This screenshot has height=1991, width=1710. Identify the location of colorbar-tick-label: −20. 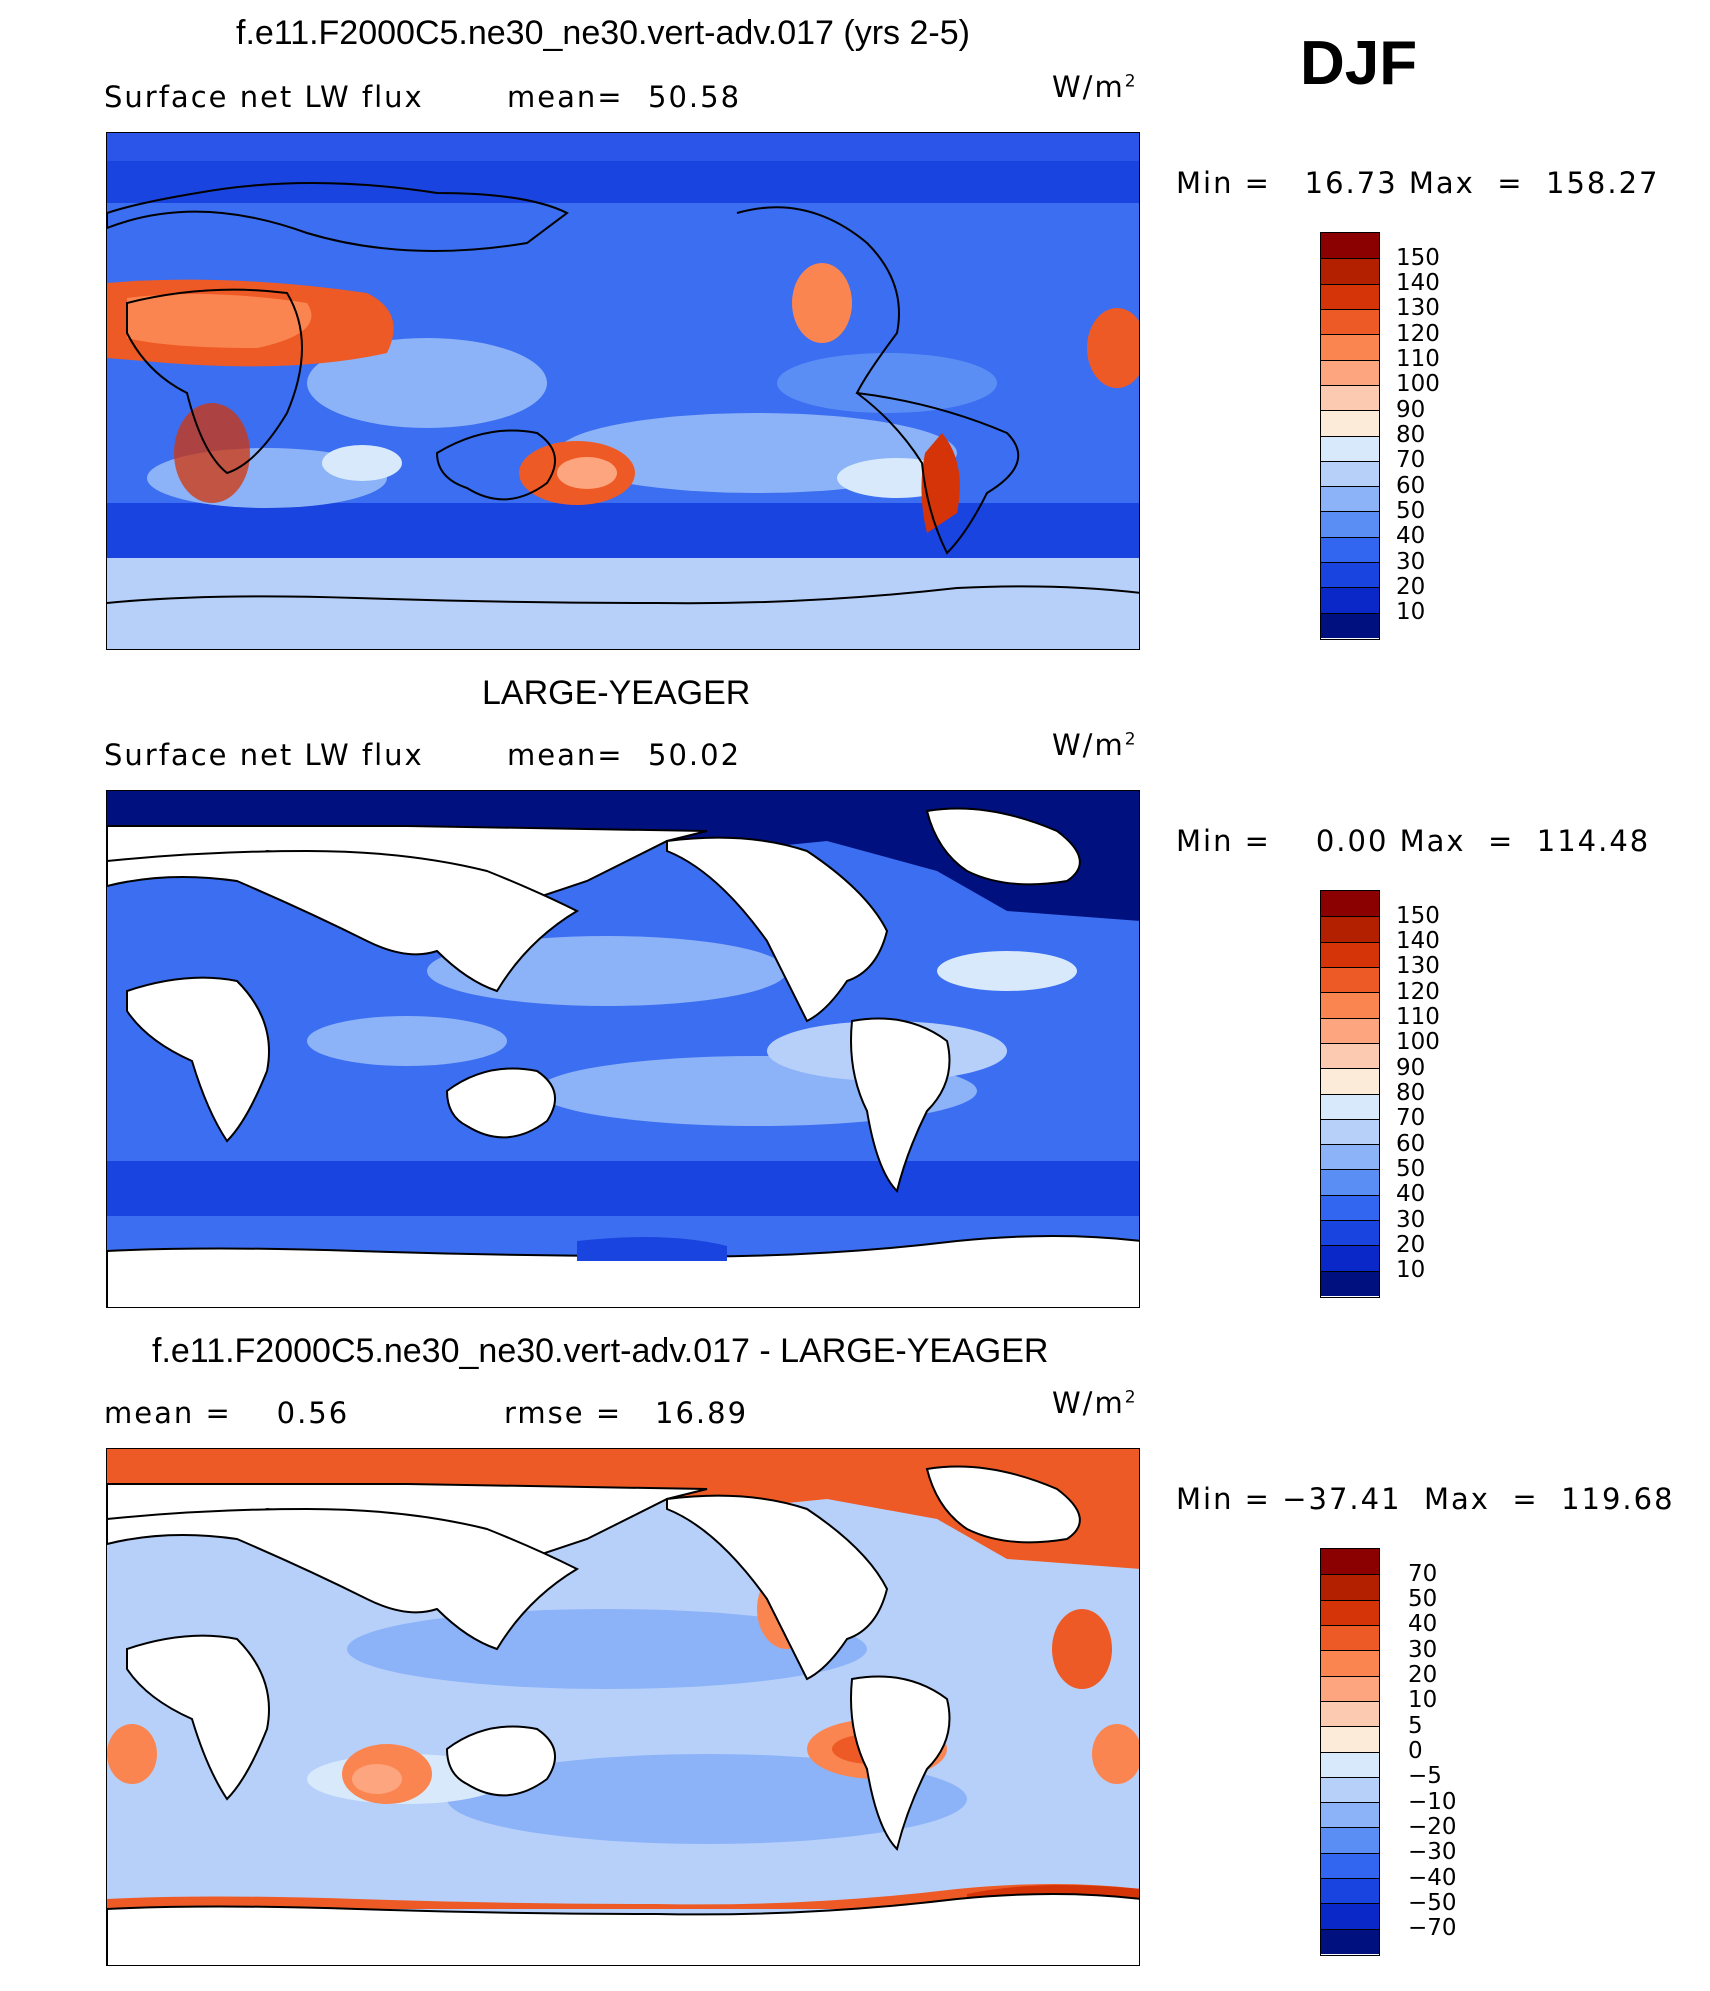
(1432, 1826).